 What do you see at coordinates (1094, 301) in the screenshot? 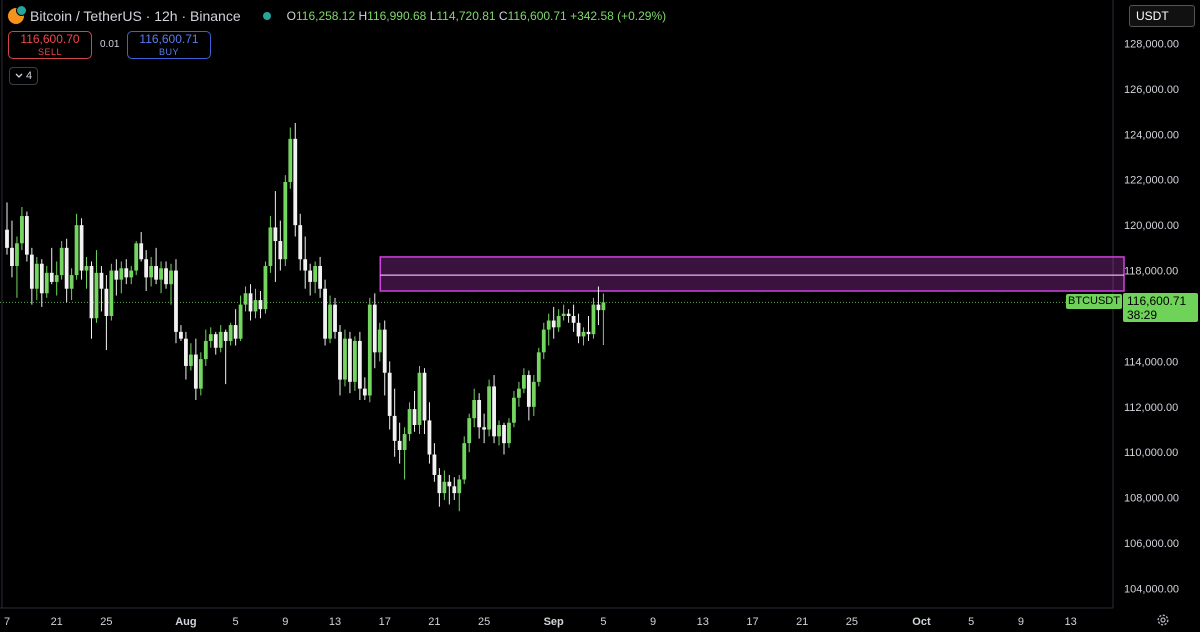
I see `symbol-price-tag: BTCUSDT` at bounding box center [1094, 301].